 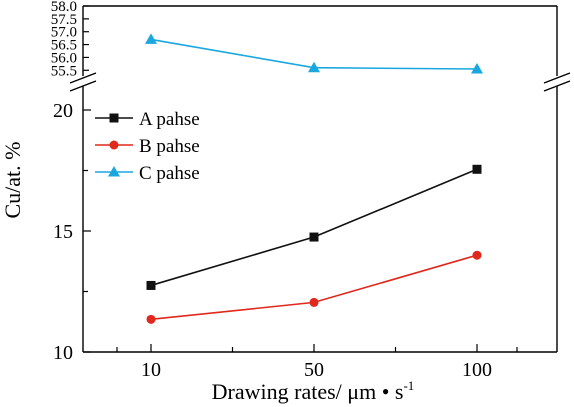 I want to click on x-tick-label: 100, so click(x=477, y=370).